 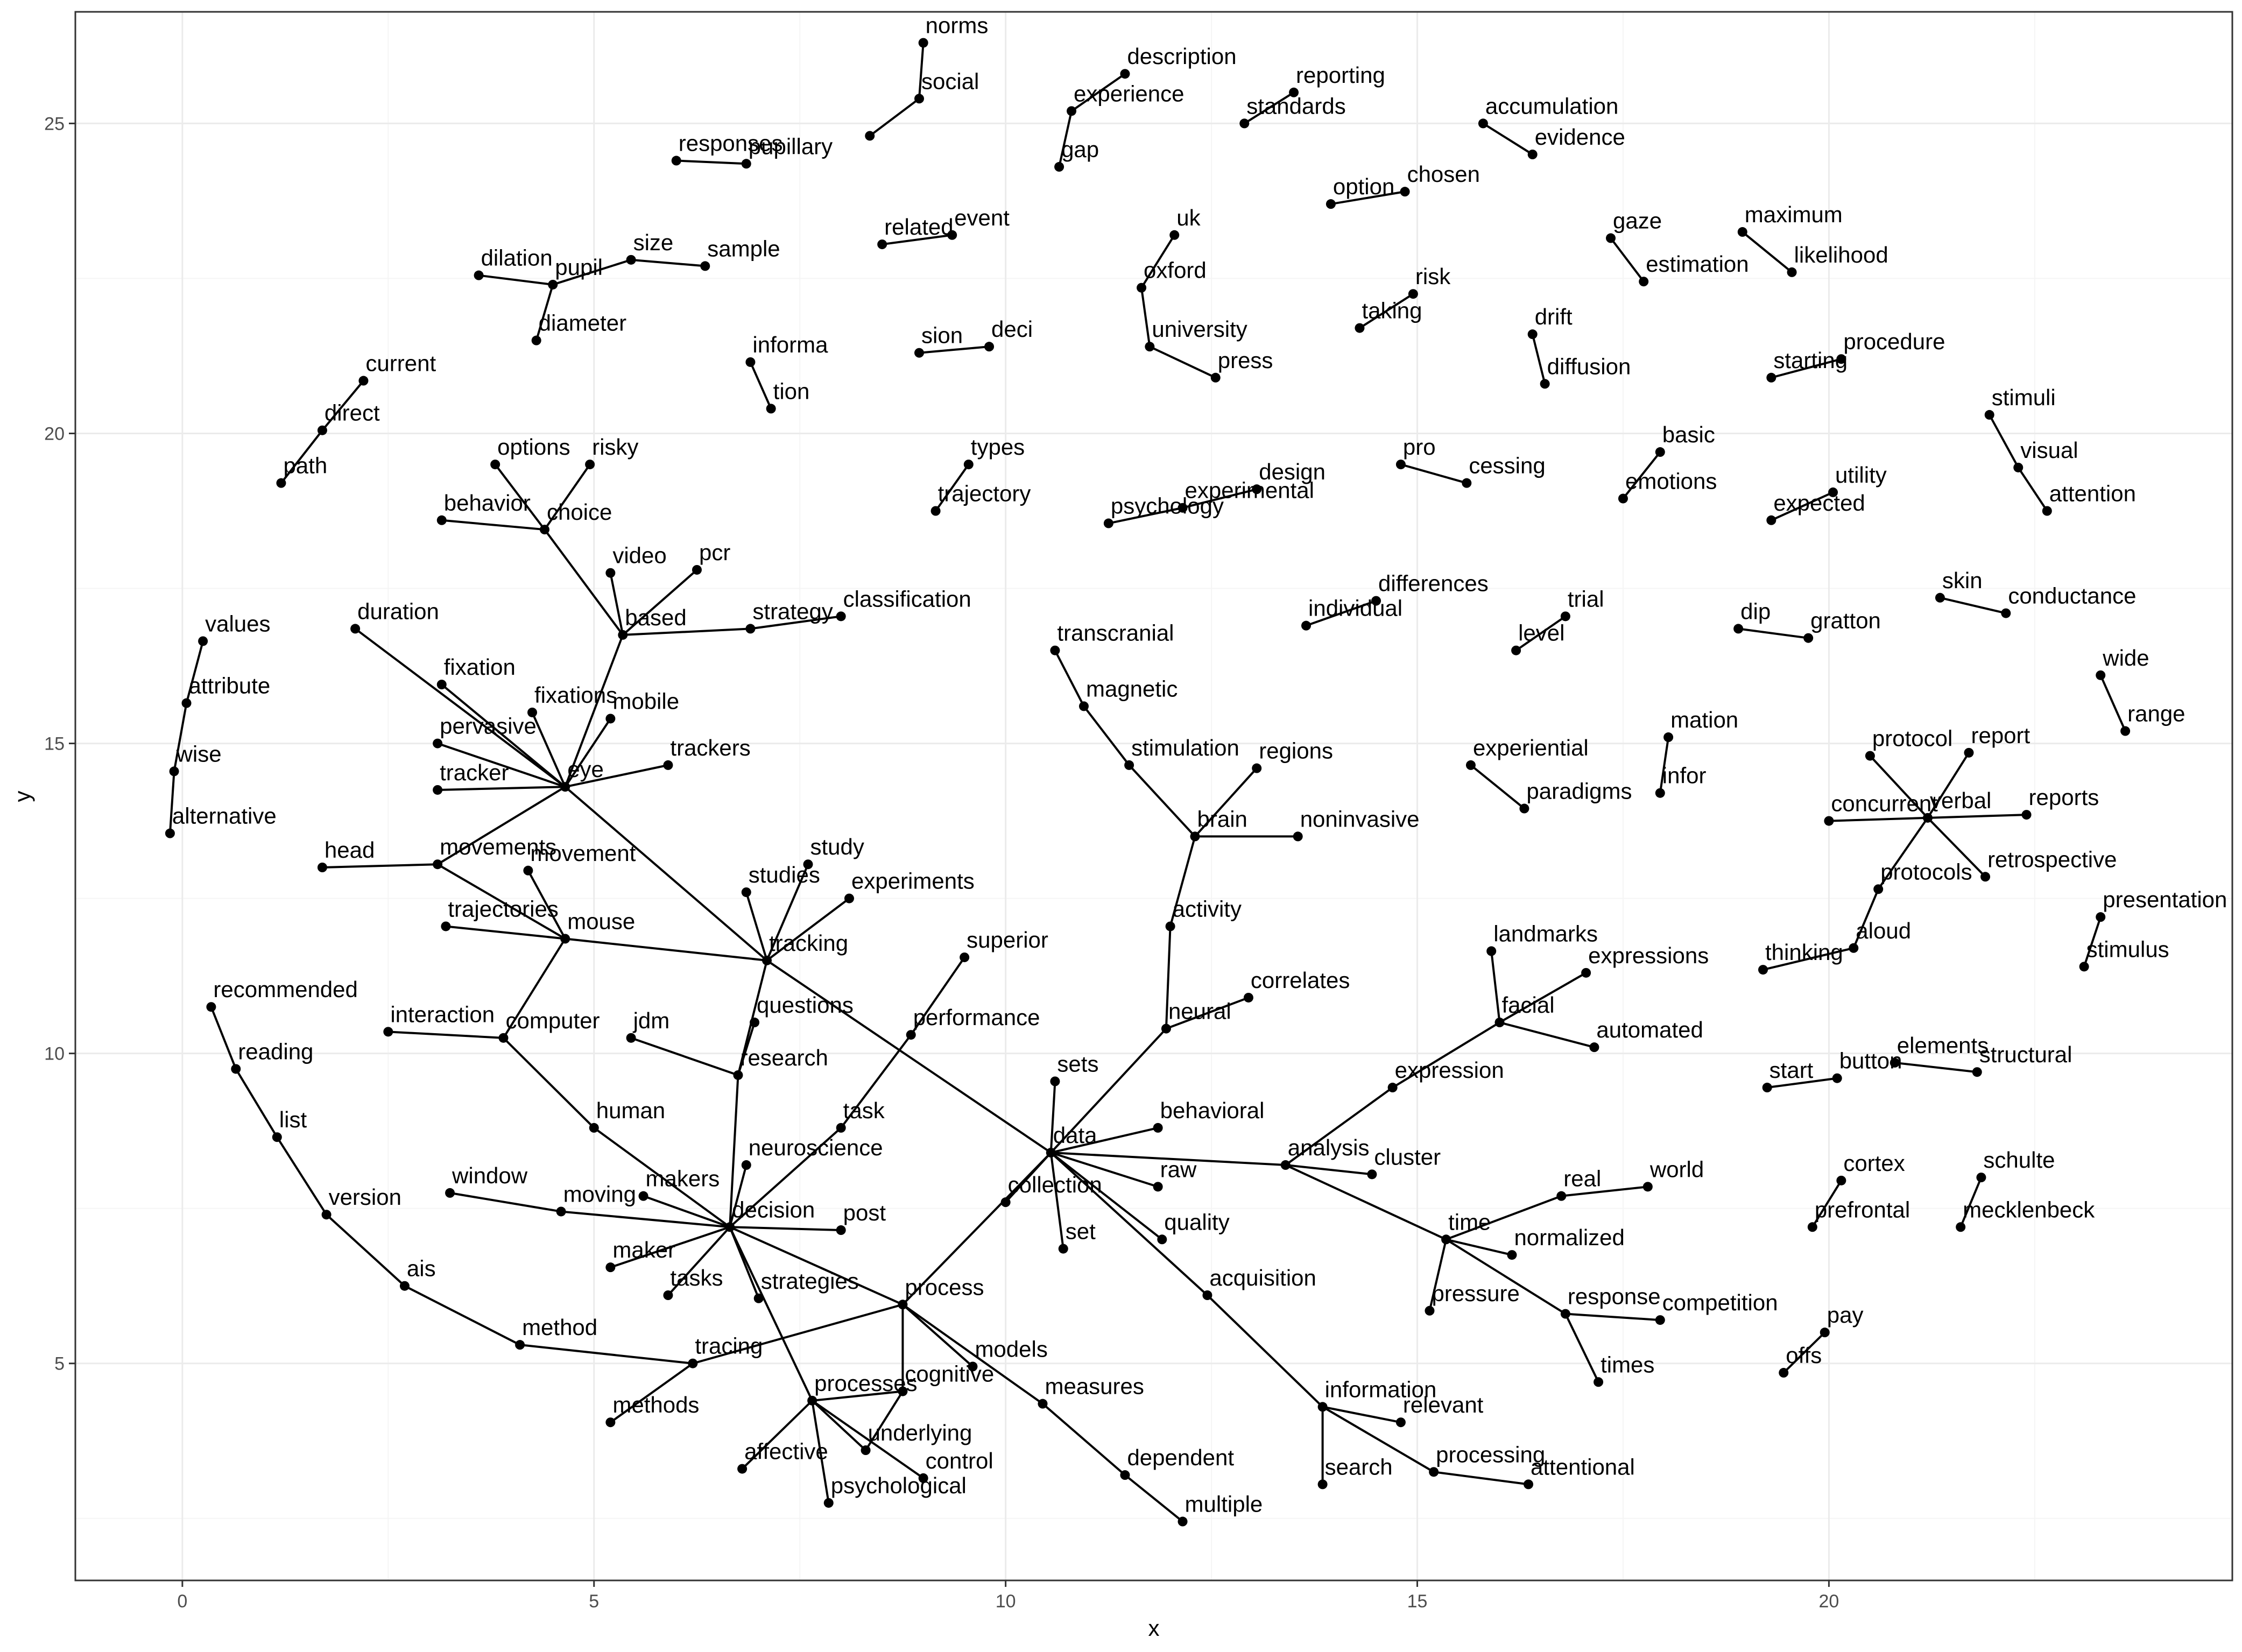 I want to click on label-gap: gap, so click(x=1080, y=149).